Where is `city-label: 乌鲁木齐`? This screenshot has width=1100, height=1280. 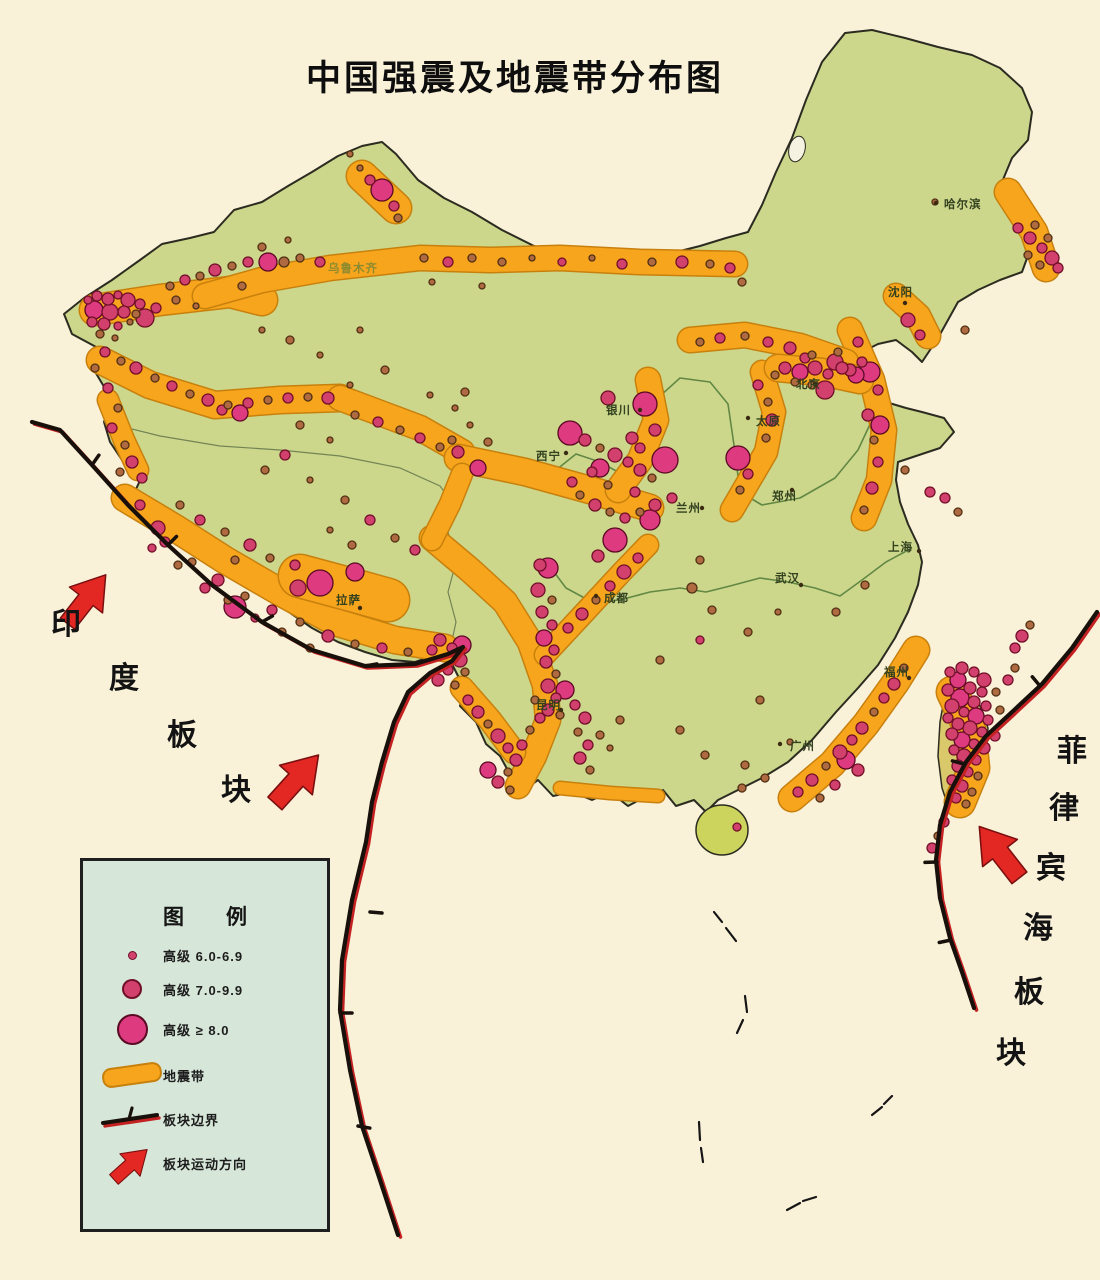
city-label: 乌鲁木齐 is located at coordinates (353, 268).